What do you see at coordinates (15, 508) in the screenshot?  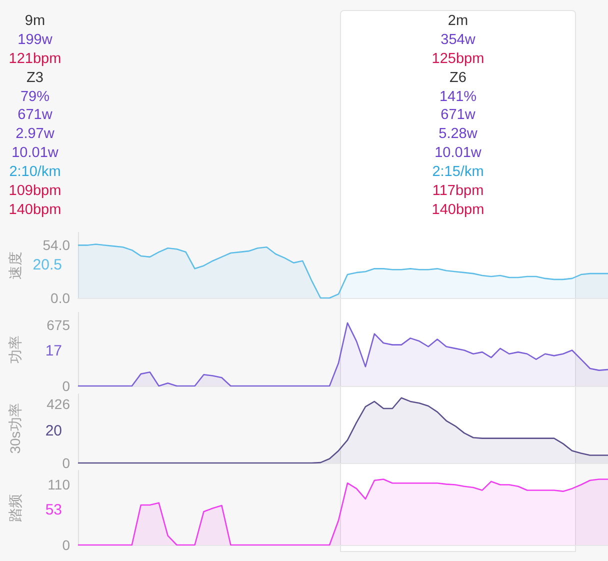 I see `y-axis-title: 踏频` at bounding box center [15, 508].